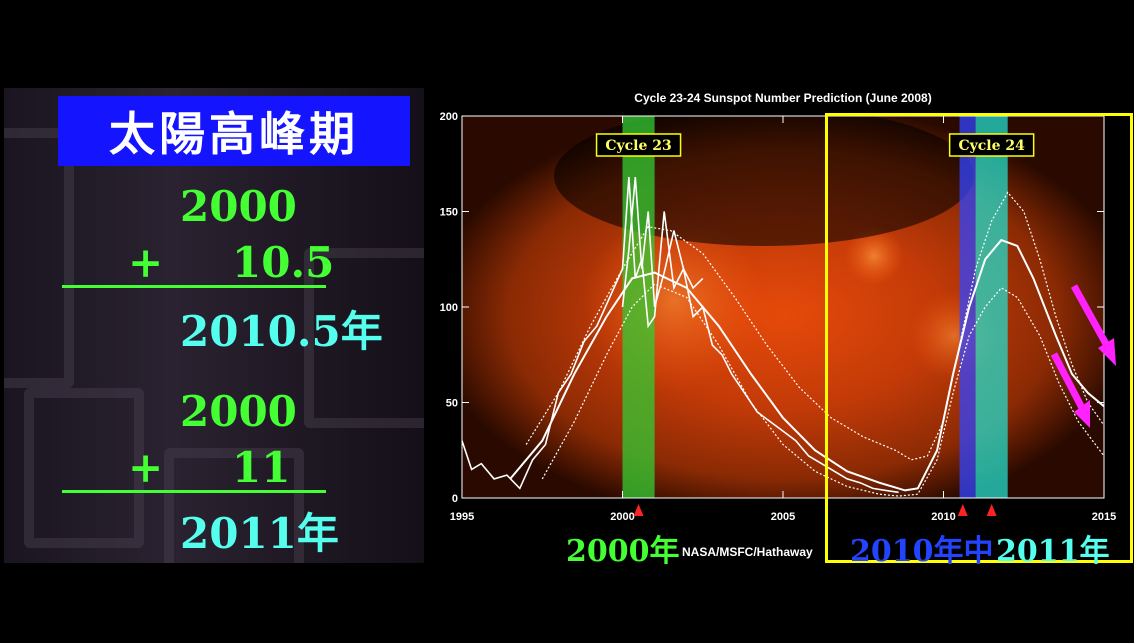  What do you see at coordinates (452, 404) in the screenshot?
I see `y-tick-label: 50` at bounding box center [452, 404].